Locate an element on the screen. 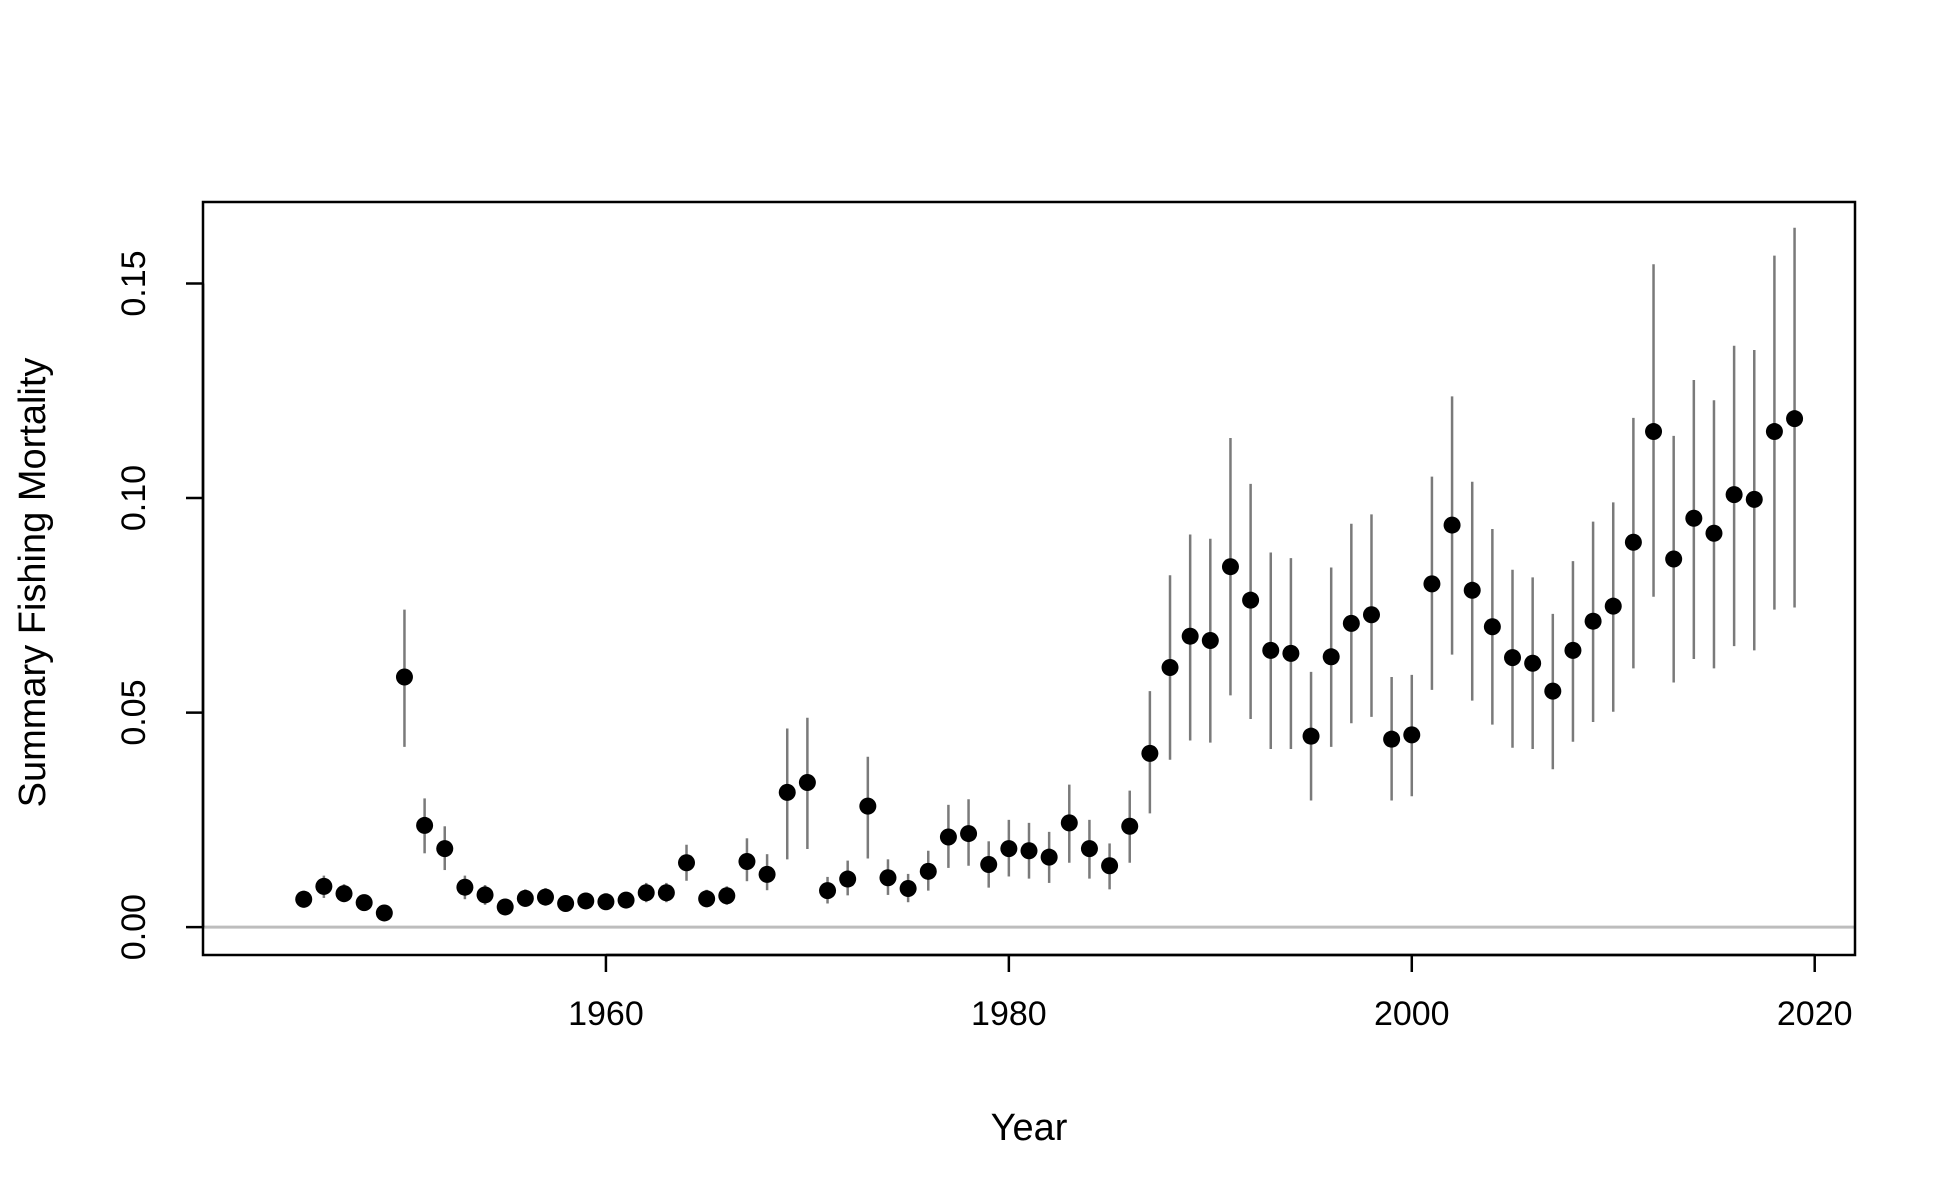 The width and height of the screenshot is (1950, 1200). y-axis: 0.00 0.05 0.10 0.15 is located at coordinates (160, 605).